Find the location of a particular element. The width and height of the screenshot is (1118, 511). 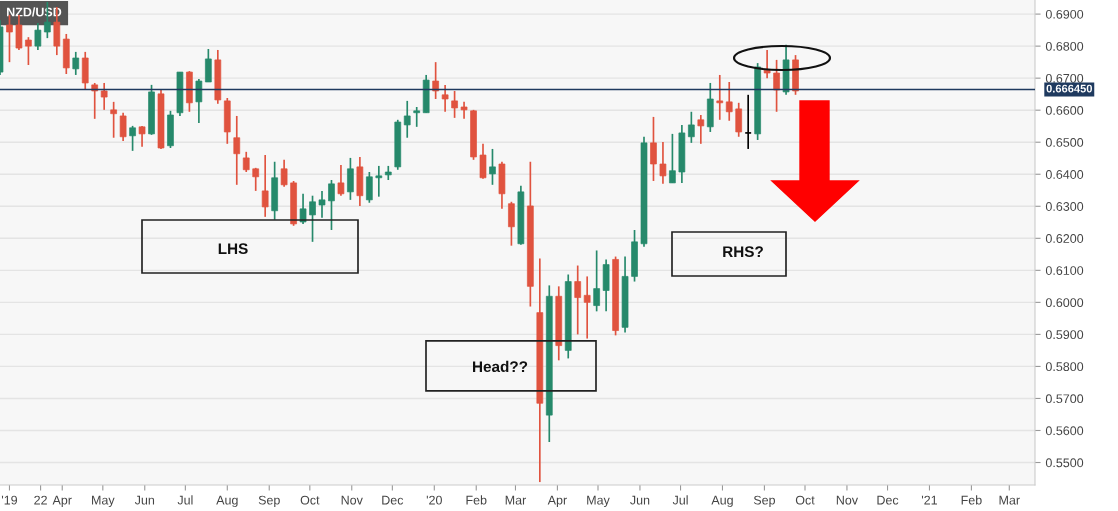

y-tick-label: 0.5700 is located at coordinates (1064, 399).